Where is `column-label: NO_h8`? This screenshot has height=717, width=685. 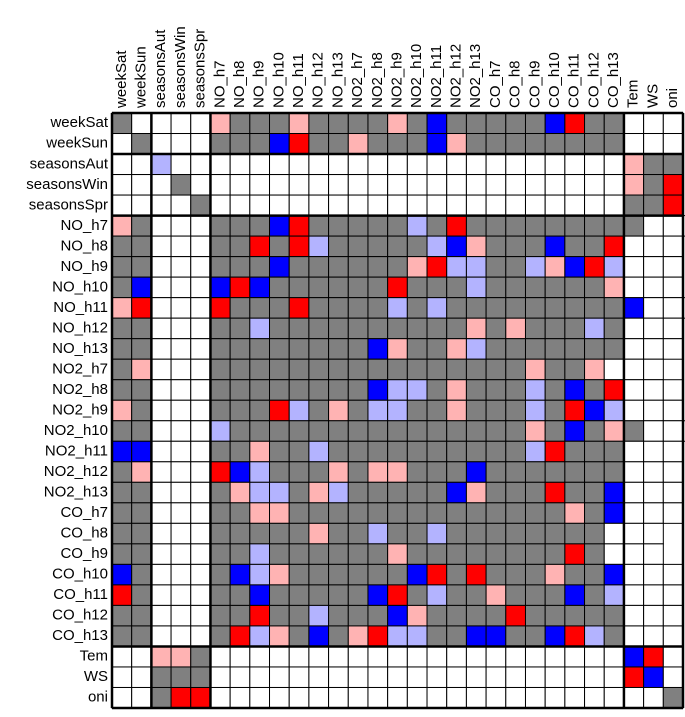
column-label: NO_h8 is located at coordinates (239, 84).